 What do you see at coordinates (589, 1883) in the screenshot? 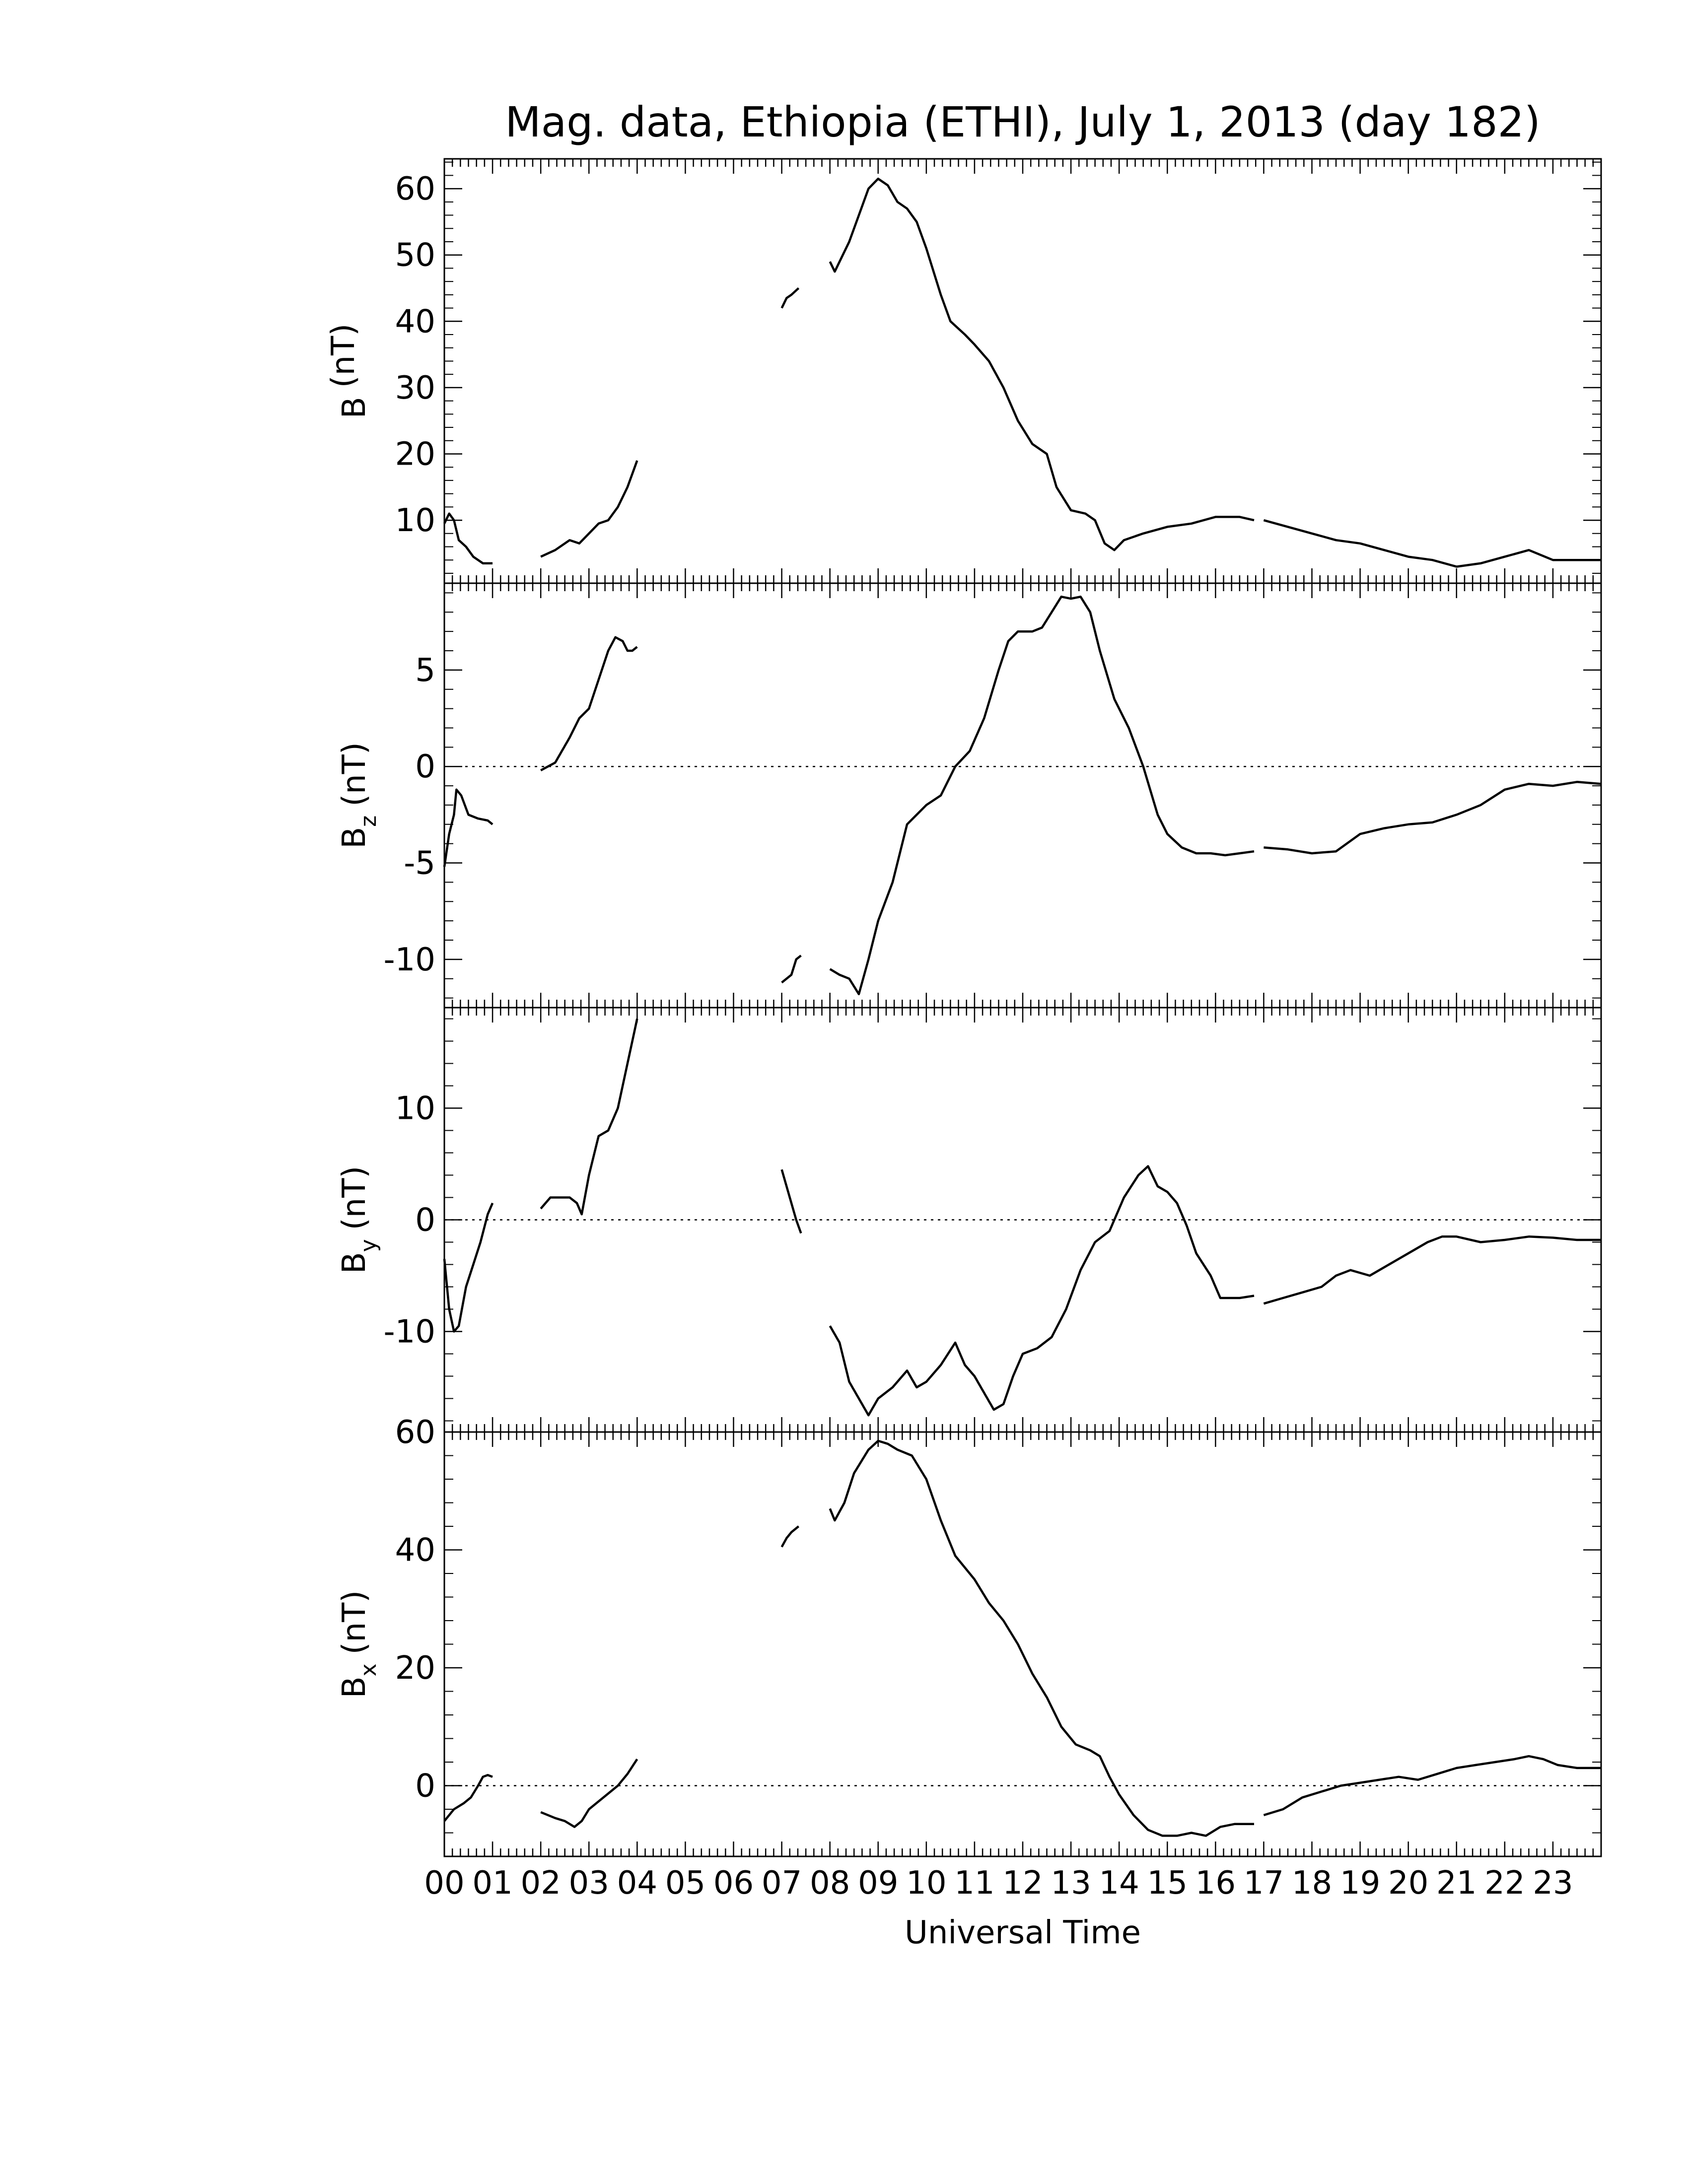
I see `x-tick-label: 03` at bounding box center [589, 1883].